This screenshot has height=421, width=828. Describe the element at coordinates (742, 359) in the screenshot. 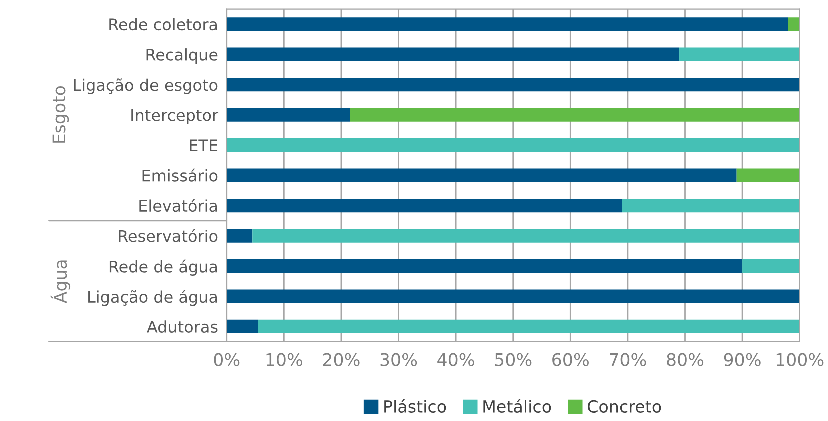

I see `x-tick-label: 90%` at that location.